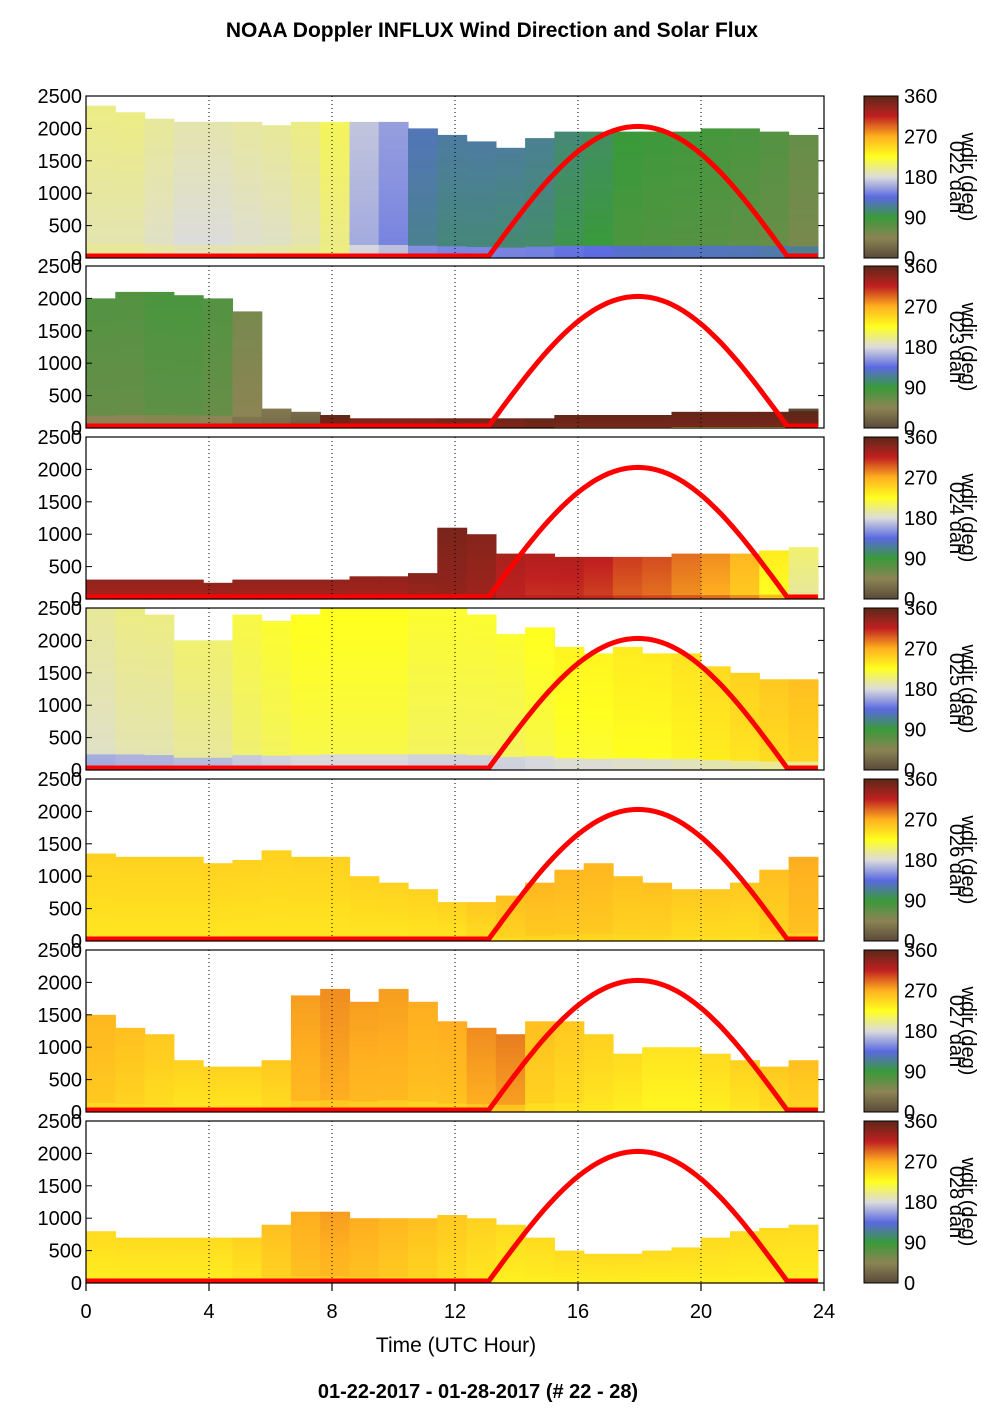  What do you see at coordinates (452, 874) in the screenshot?
I see `solar-flux-curve` at bounding box center [452, 874].